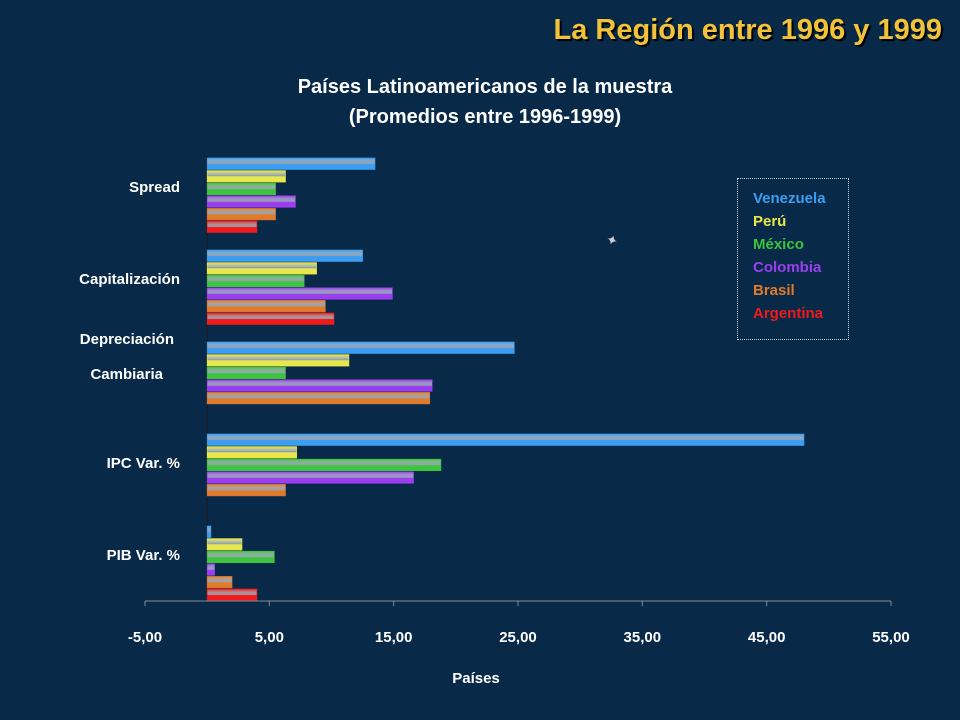  What do you see at coordinates (269, 637) in the screenshot?
I see `x-tick-label: 5,00` at bounding box center [269, 637].